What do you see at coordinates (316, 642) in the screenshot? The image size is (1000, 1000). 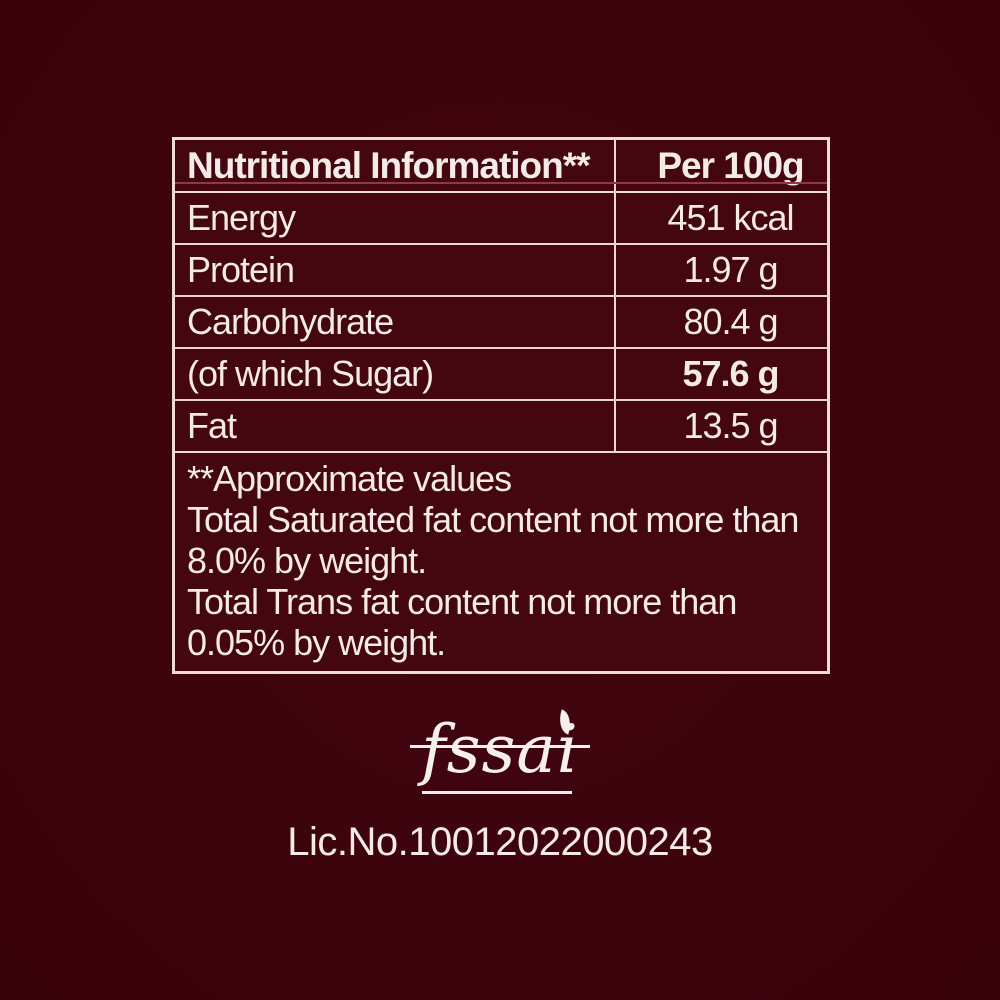 I see `note-line-trans-2: 0.05% by weight.` at bounding box center [316, 642].